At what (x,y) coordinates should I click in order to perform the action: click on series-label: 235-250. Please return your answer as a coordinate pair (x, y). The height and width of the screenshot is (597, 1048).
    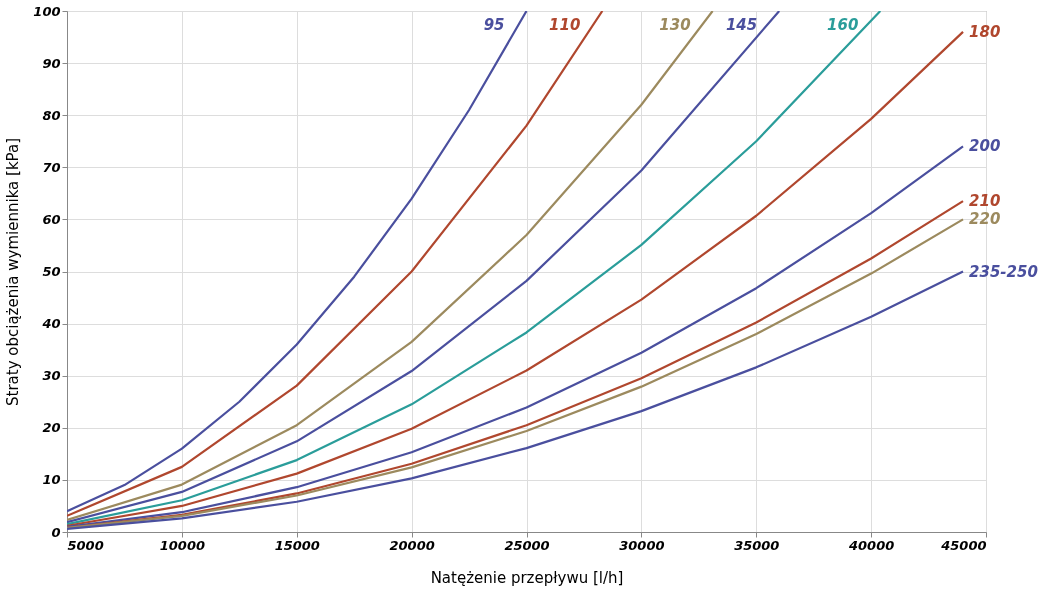
    Looking at the image, I should click on (1003, 271).